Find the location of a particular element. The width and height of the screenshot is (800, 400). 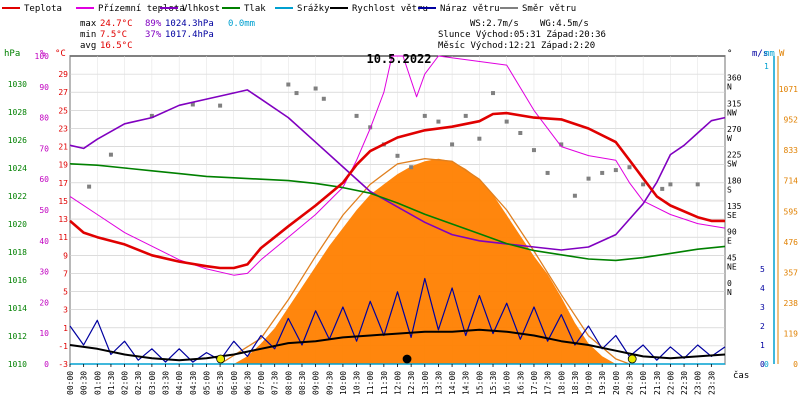

x-tick-label: 20:00 is located at coordinates (616, 383).